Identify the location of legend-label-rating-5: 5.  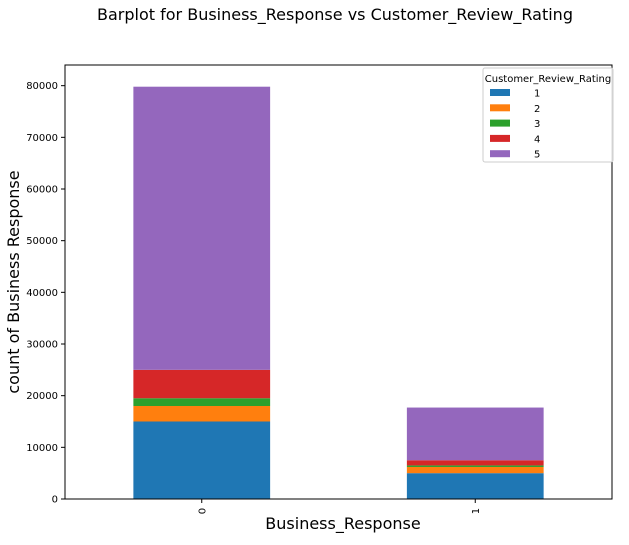
(537, 155).